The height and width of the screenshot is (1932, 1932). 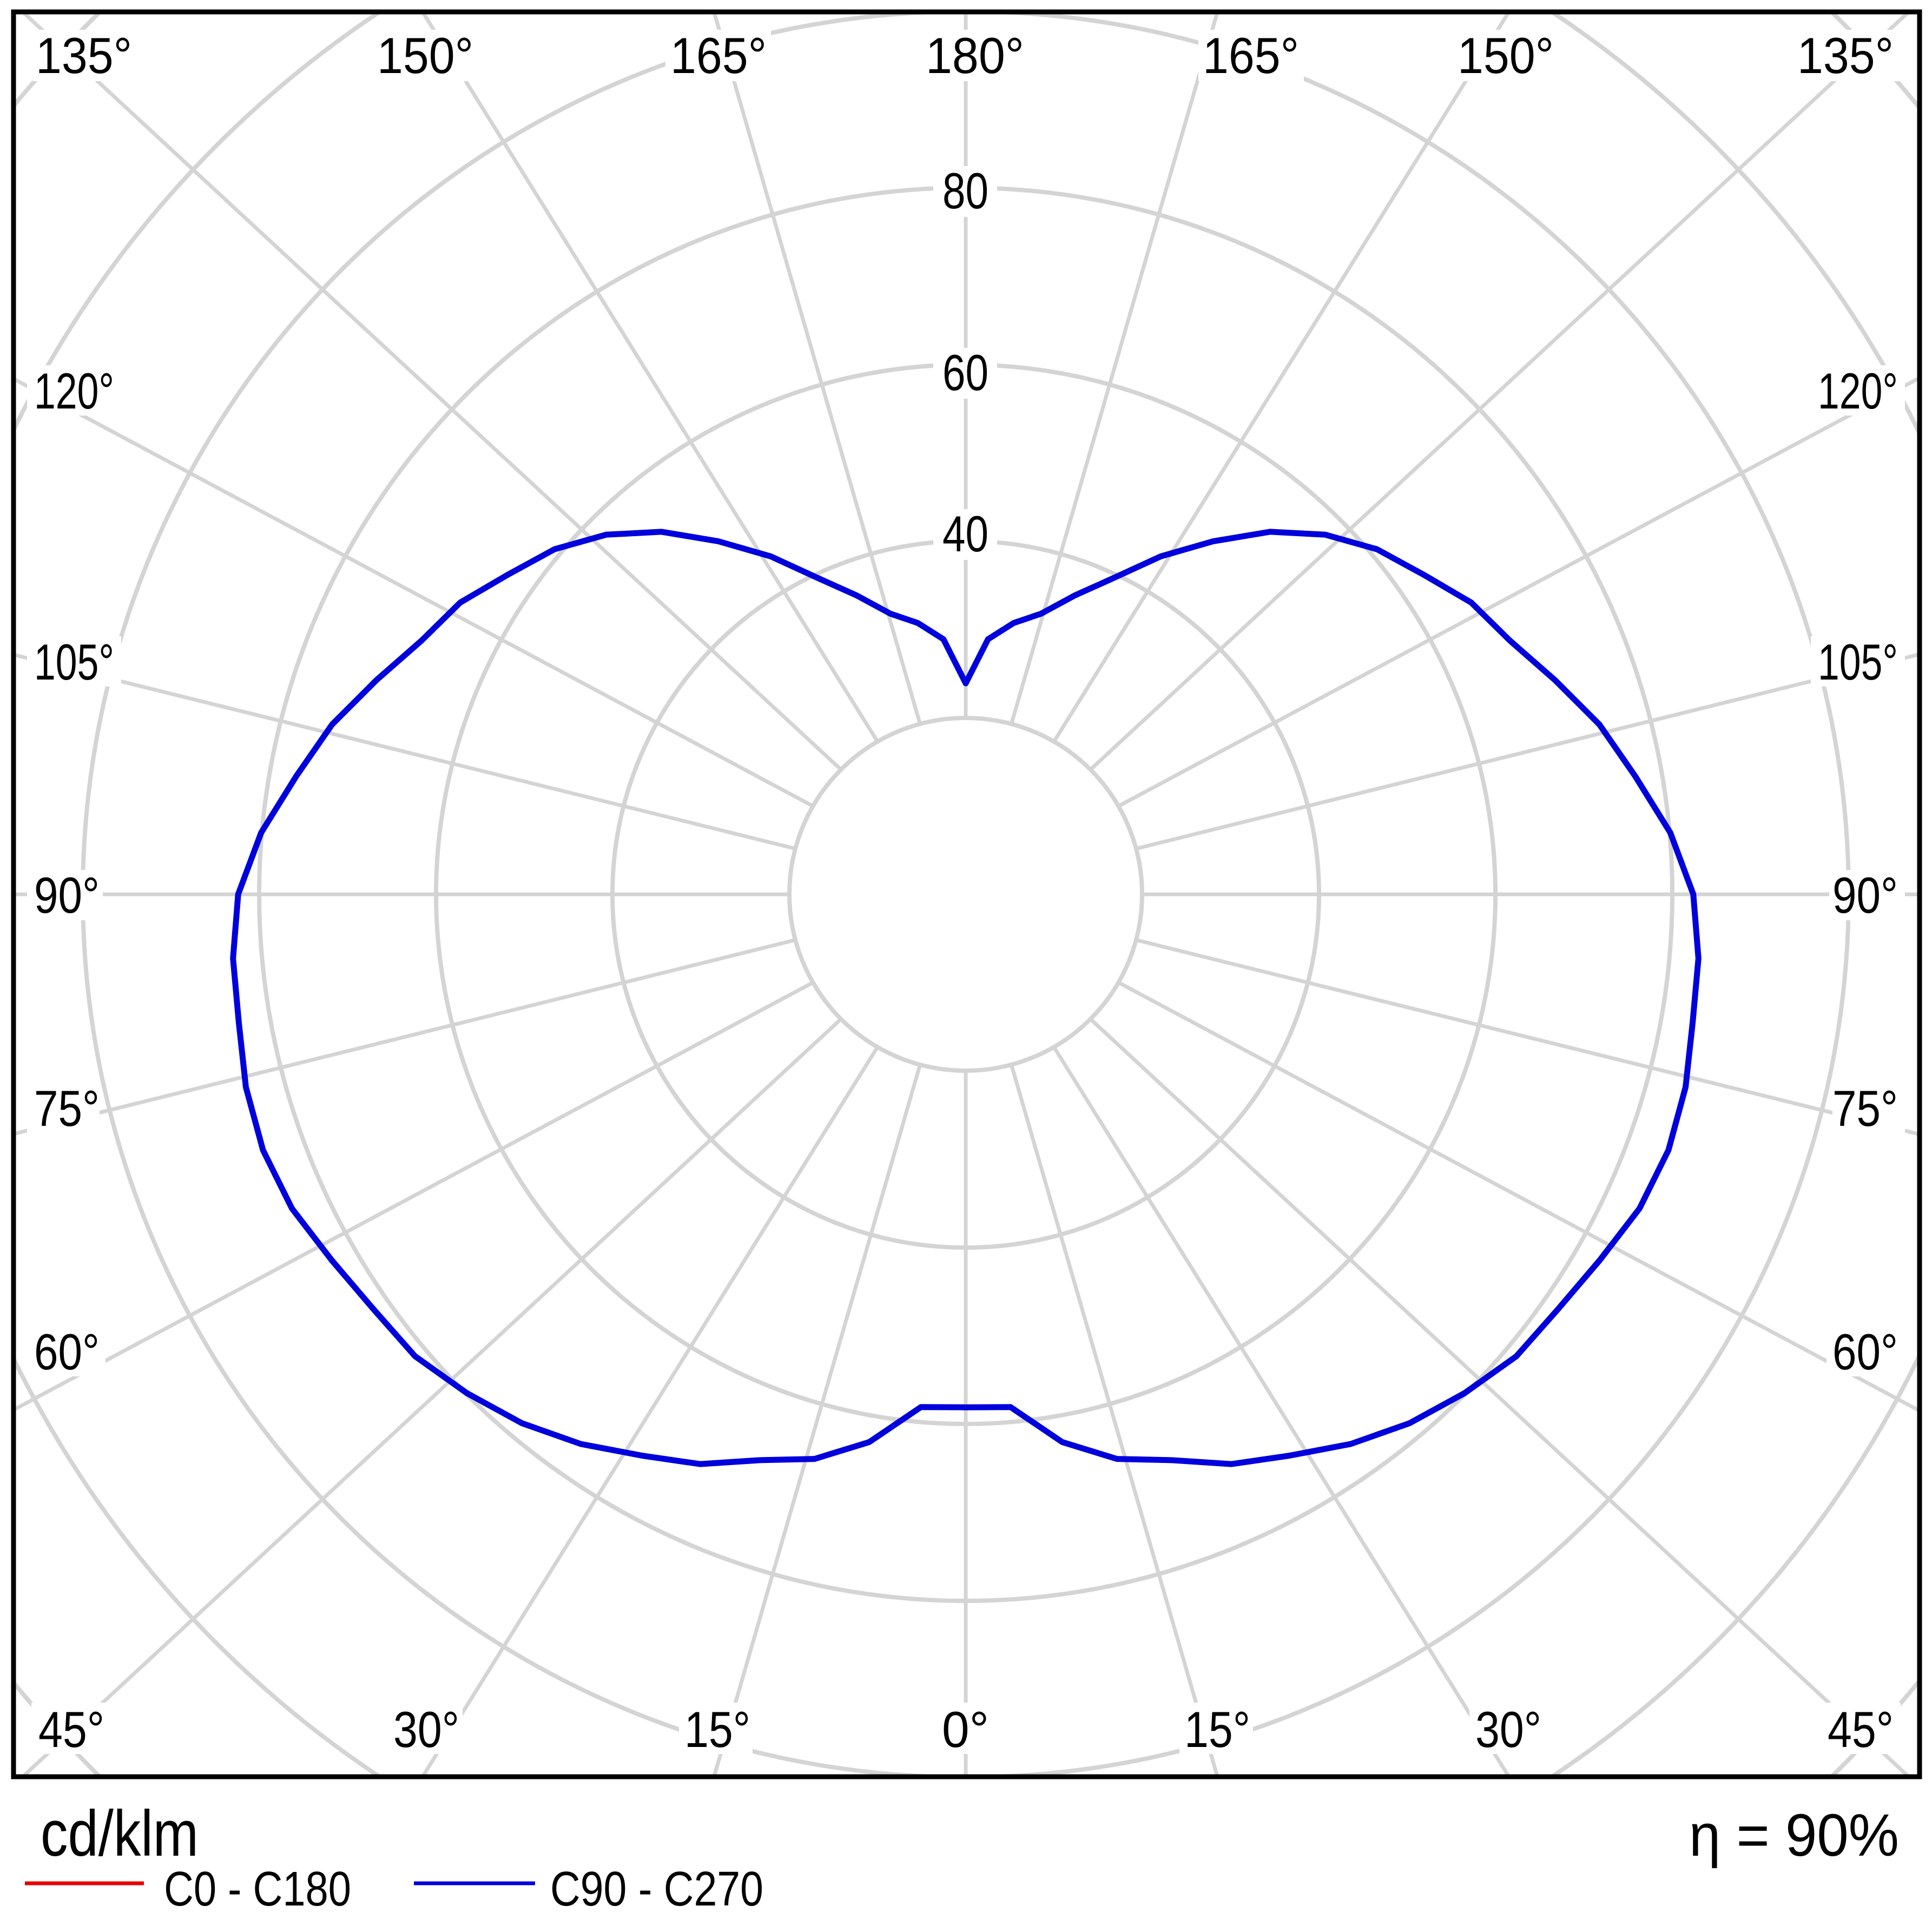 I want to click on svg-text: 80, so click(x=965, y=190).